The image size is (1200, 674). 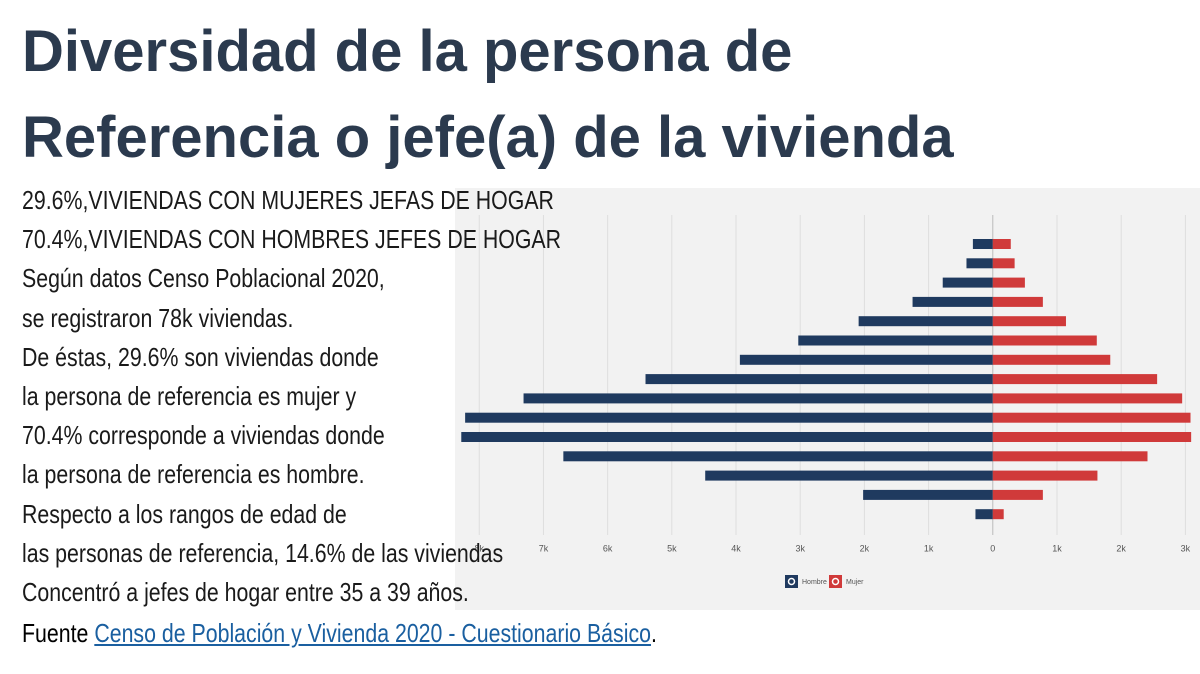 I want to click on text-line: se registraron 78k viviendas., so click(x=158, y=317).